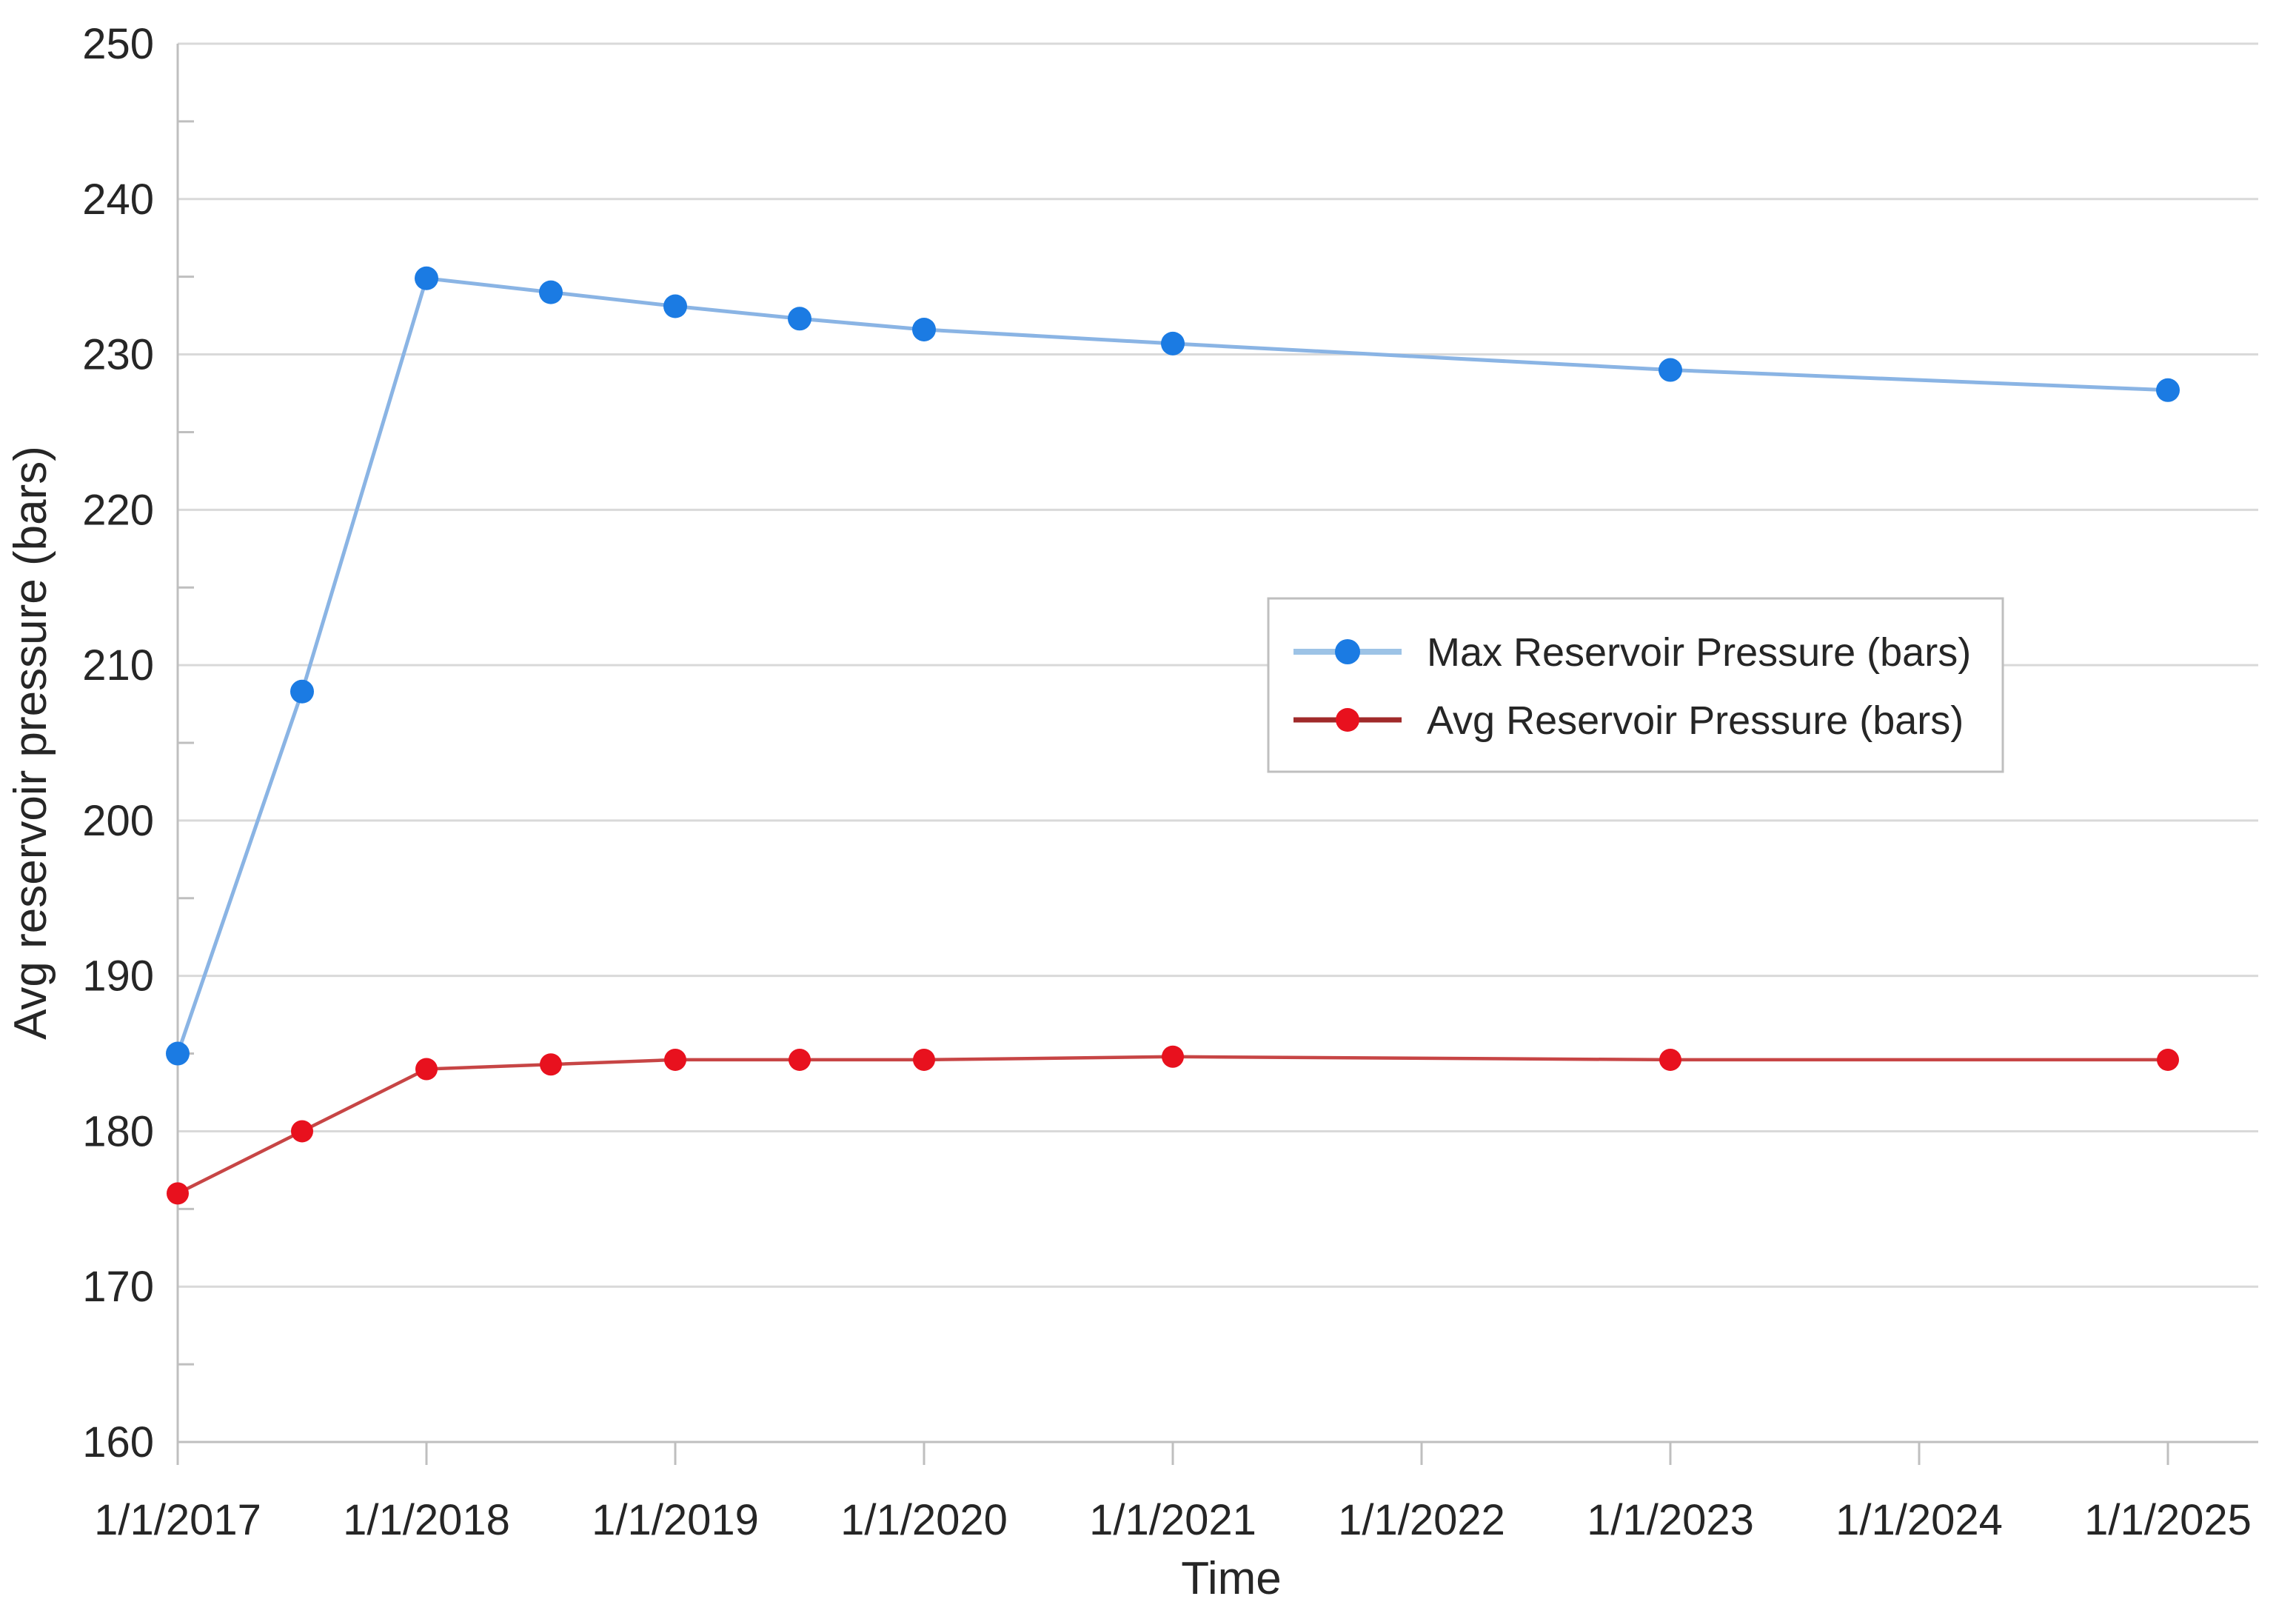 The width and height of the screenshot is (2296, 1619). What do you see at coordinates (800, 1059) in the screenshot?
I see `data-point-avg-2019.5` at bounding box center [800, 1059].